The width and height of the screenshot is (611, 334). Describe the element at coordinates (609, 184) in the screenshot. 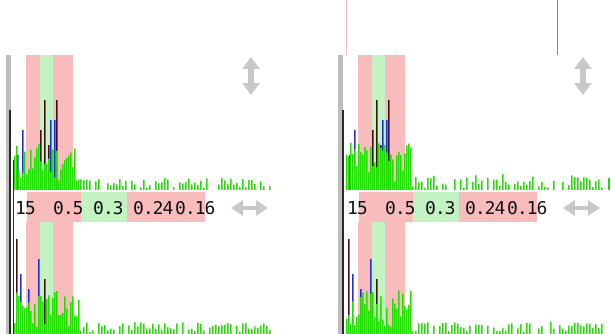

I see `edge-bar` at that location.